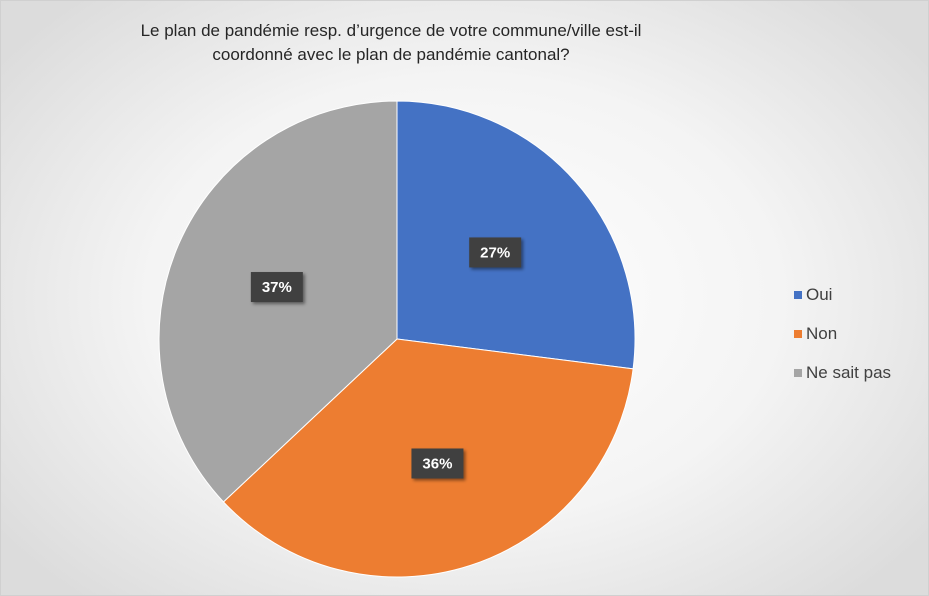 The width and height of the screenshot is (929, 596). Describe the element at coordinates (842, 334) in the screenshot. I see `legend-item-non: Non` at that location.